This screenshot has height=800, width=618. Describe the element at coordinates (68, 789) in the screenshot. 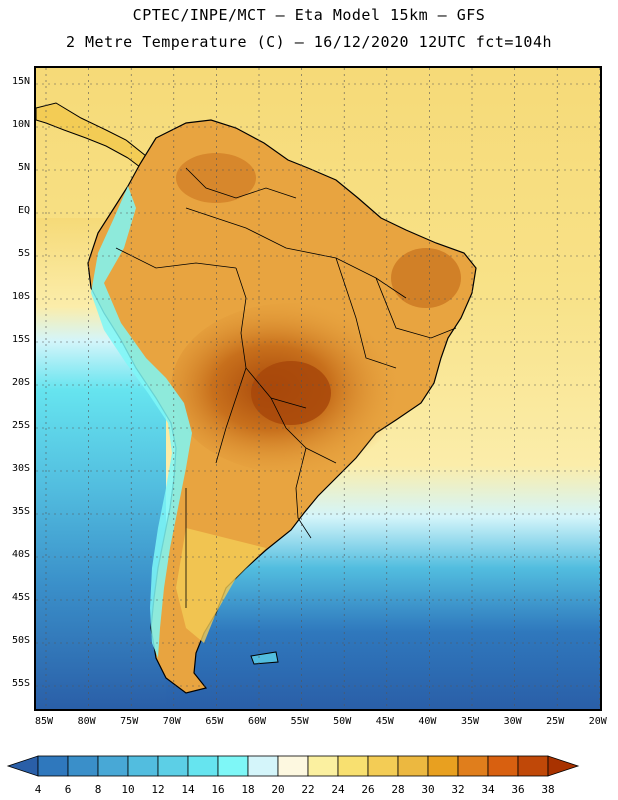

I see `colorbar-tick-label: 6` at that location.